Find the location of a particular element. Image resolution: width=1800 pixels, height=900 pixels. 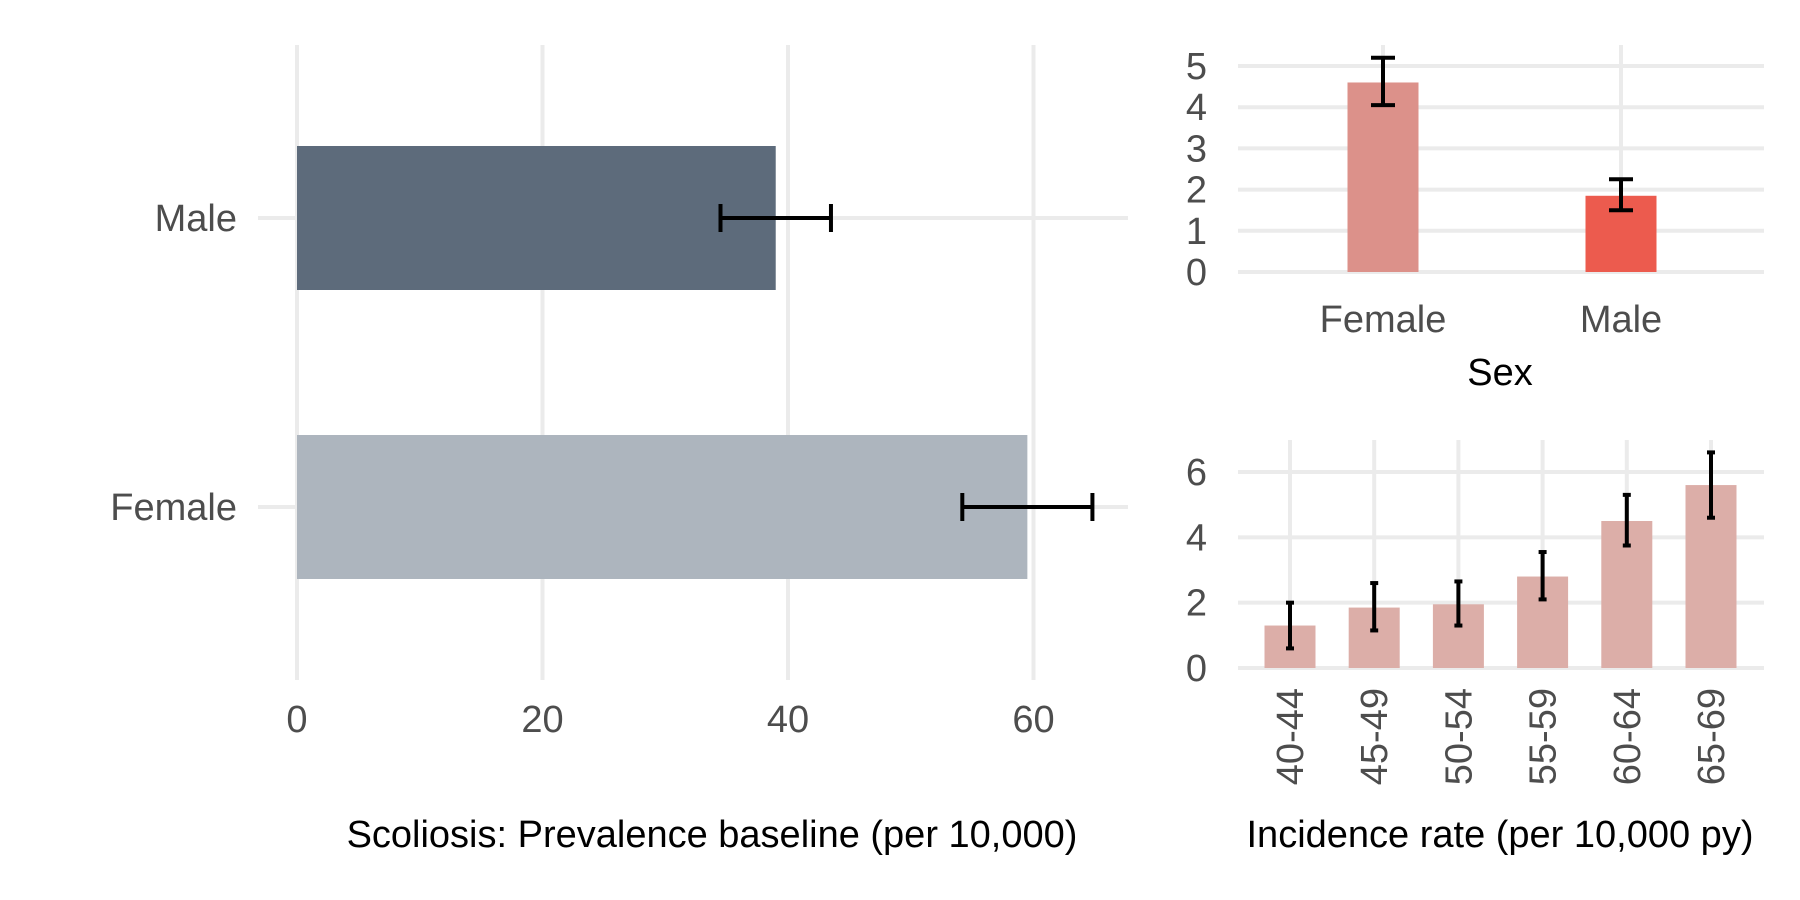

x-tick-label: Female is located at coordinates (1383, 320).